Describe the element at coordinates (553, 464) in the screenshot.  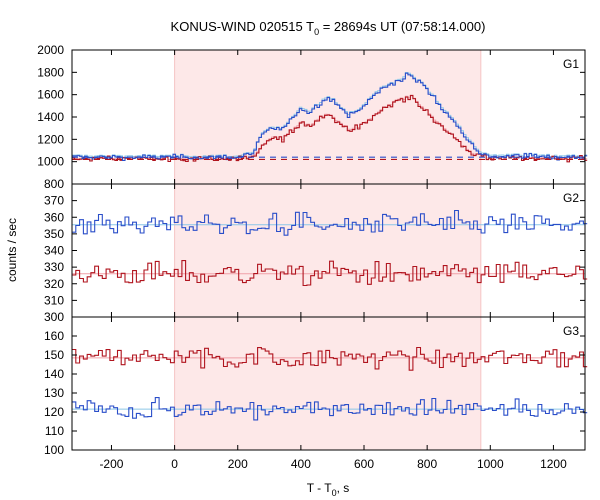
I see `x-tick-label: 1200` at that location.